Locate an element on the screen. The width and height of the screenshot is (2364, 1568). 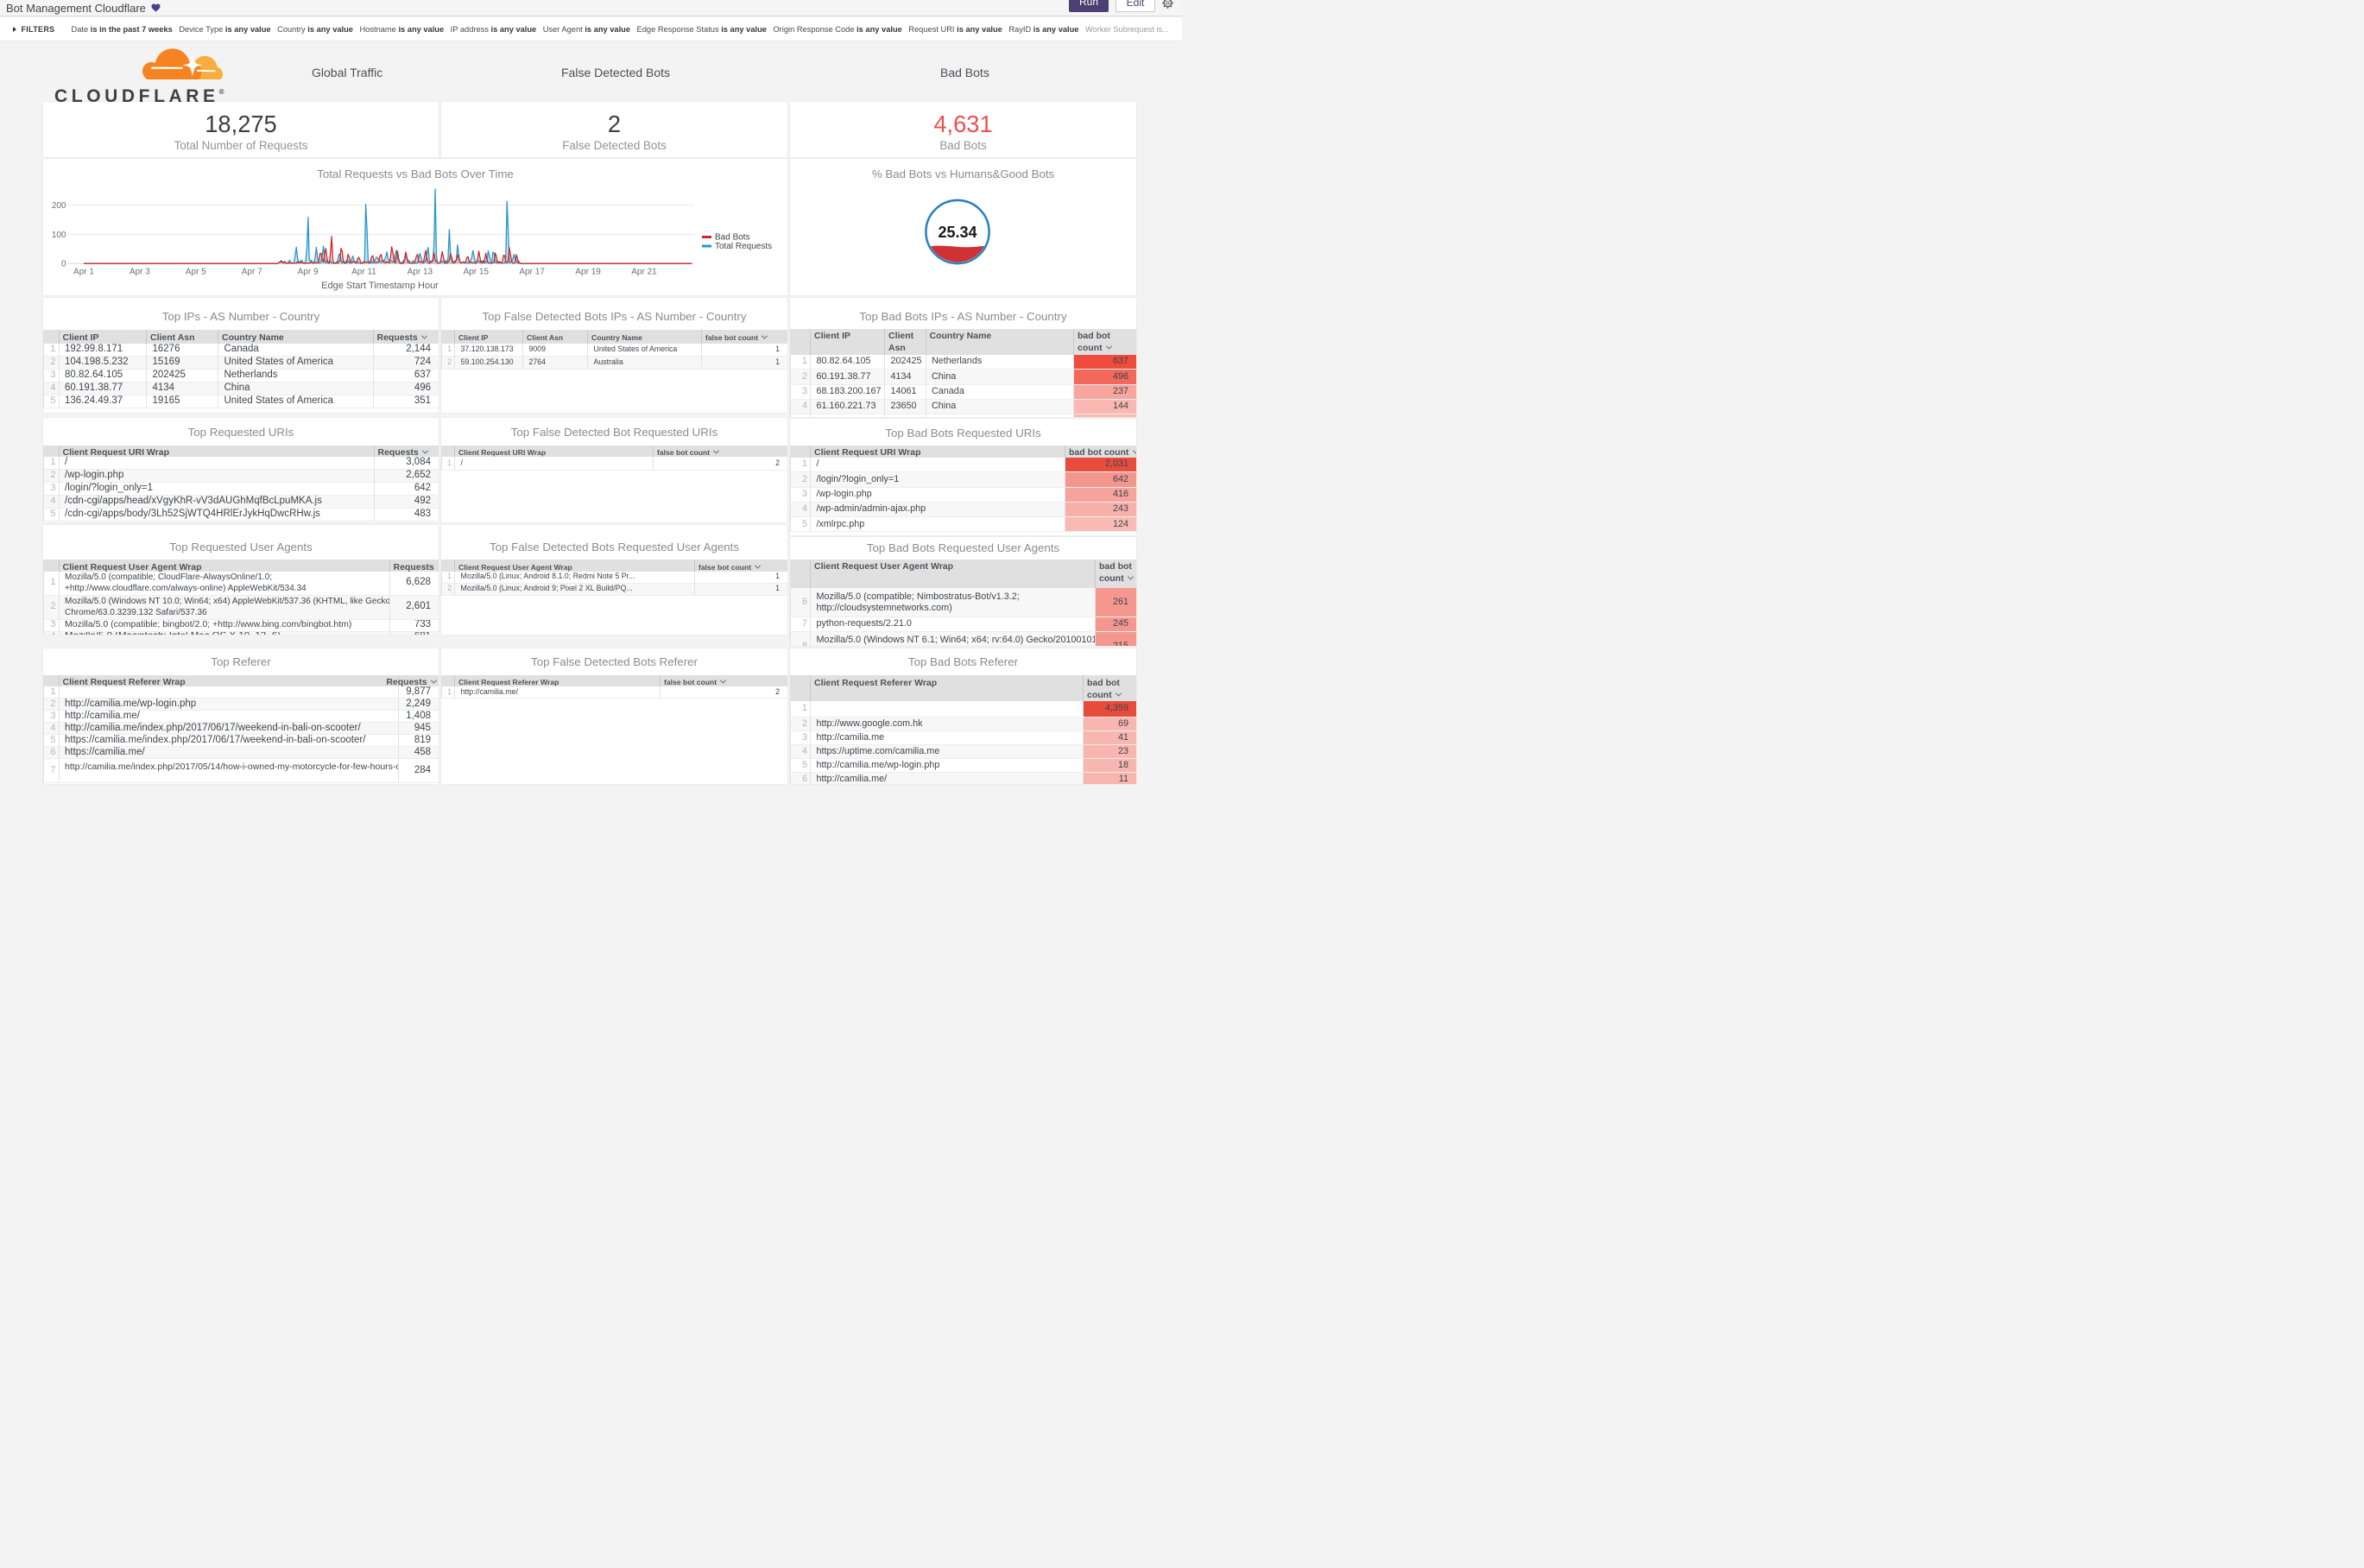
svg-text: Apr 13 is located at coordinates (420, 272).